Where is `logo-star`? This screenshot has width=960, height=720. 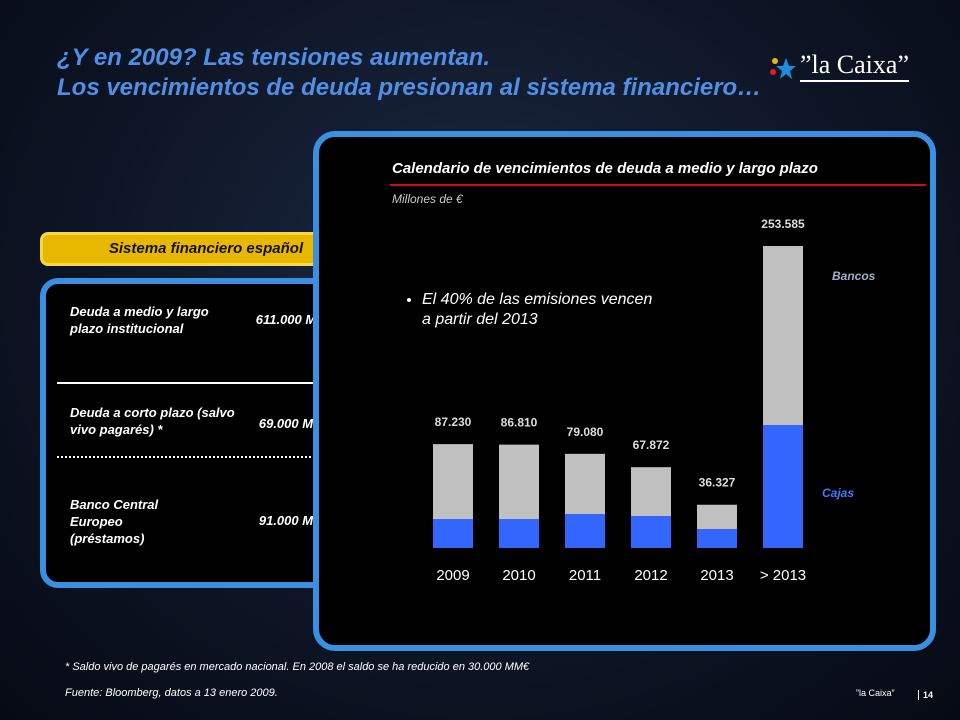 logo-star is located at coordinates (783, 68).